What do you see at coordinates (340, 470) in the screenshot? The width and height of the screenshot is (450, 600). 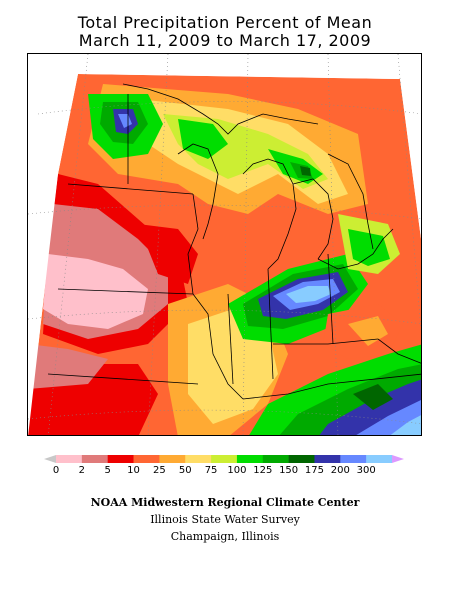 I see `legend-tick-label: 200` at bounding box center [340, 470].